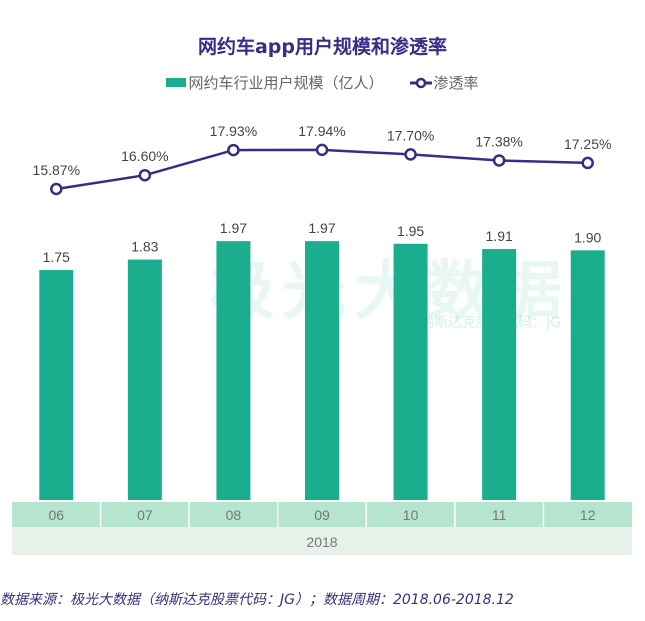  I want to click on bar-label: 1.91, so click(499, 236).